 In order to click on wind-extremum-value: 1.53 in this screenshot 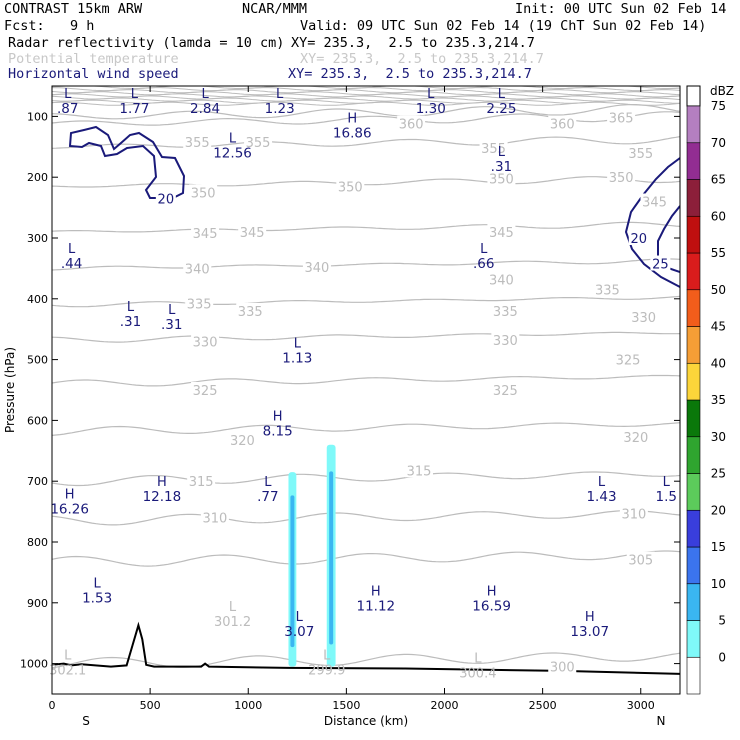, I will do `click(97, 599)`.